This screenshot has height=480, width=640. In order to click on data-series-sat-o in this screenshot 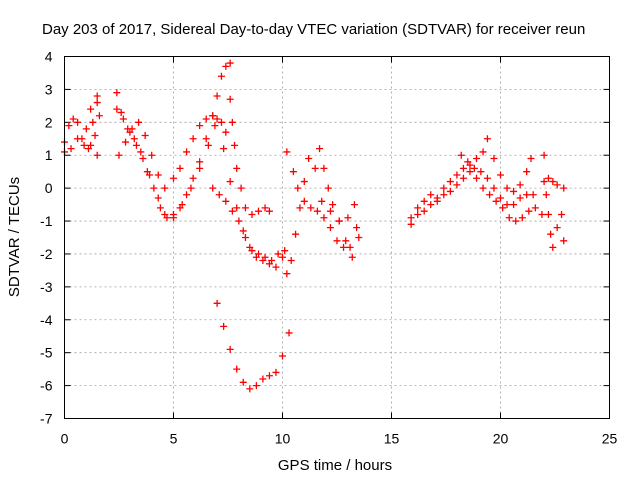, I will do `click(554, 201)`.